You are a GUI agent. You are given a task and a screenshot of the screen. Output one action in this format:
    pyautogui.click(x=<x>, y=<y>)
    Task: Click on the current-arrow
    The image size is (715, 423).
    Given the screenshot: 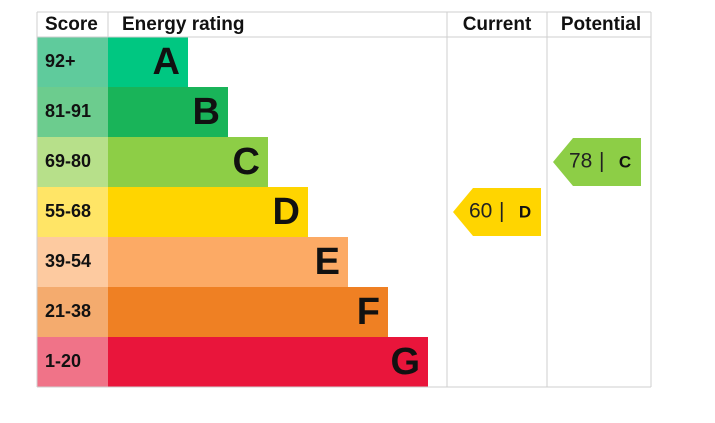 What is the action you would take?
    pyautogui.click(x=497, y=212)
    